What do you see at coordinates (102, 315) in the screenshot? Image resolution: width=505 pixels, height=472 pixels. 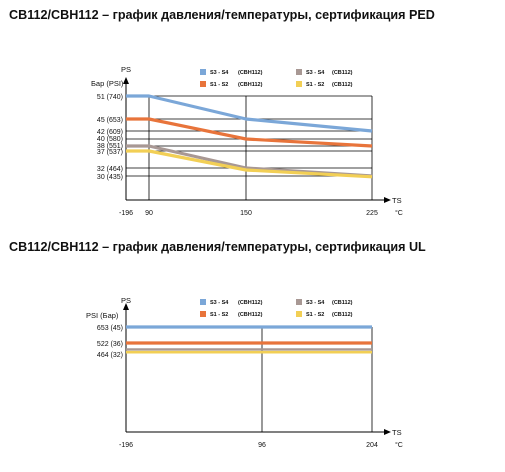 I see `y-axis-unit-label: PSI (Бар)` at bounding box center [102, 315].